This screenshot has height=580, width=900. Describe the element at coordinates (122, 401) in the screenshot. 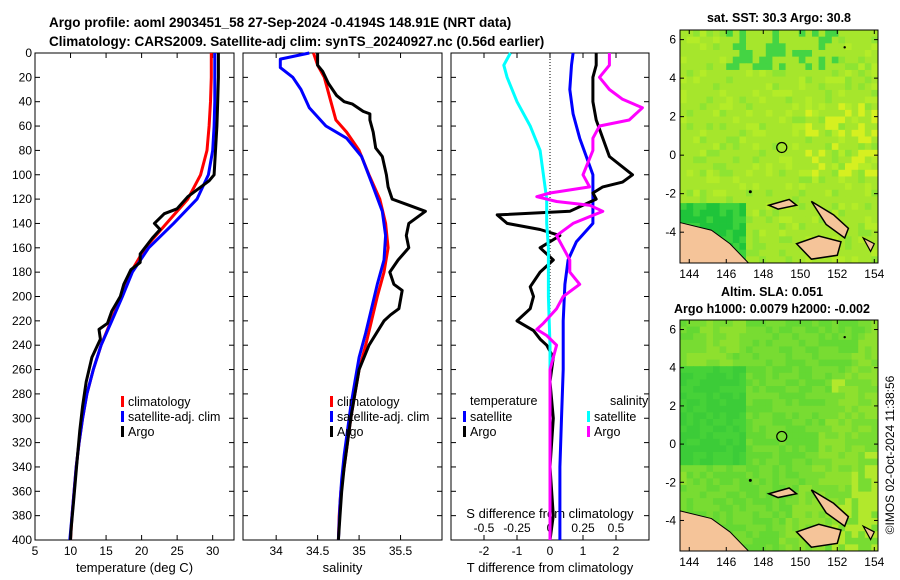

I see `legend-swatch-climatology` at that location.